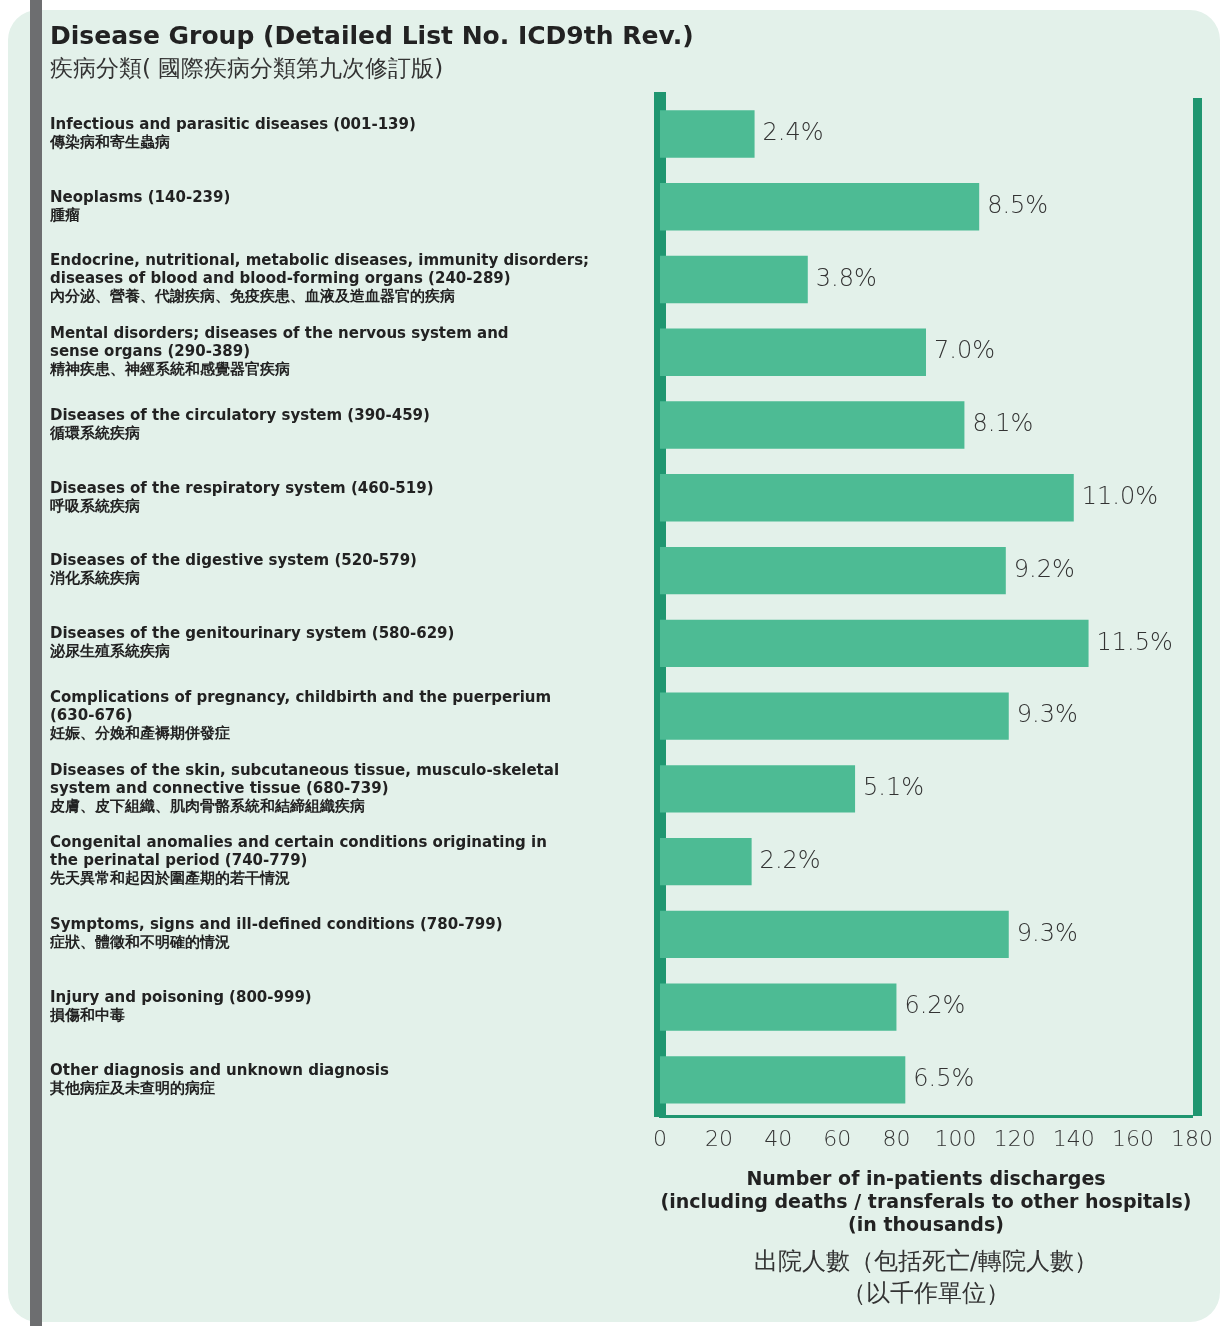 This screenshot has width=1224, height=1326. Describe the element at coordinates (276, 933) in the screenshot. I see `y-tick-label: Symptoms, signs and ill-defined conditions (780-799) 症狀、體徵和不明確的情況` at that location.